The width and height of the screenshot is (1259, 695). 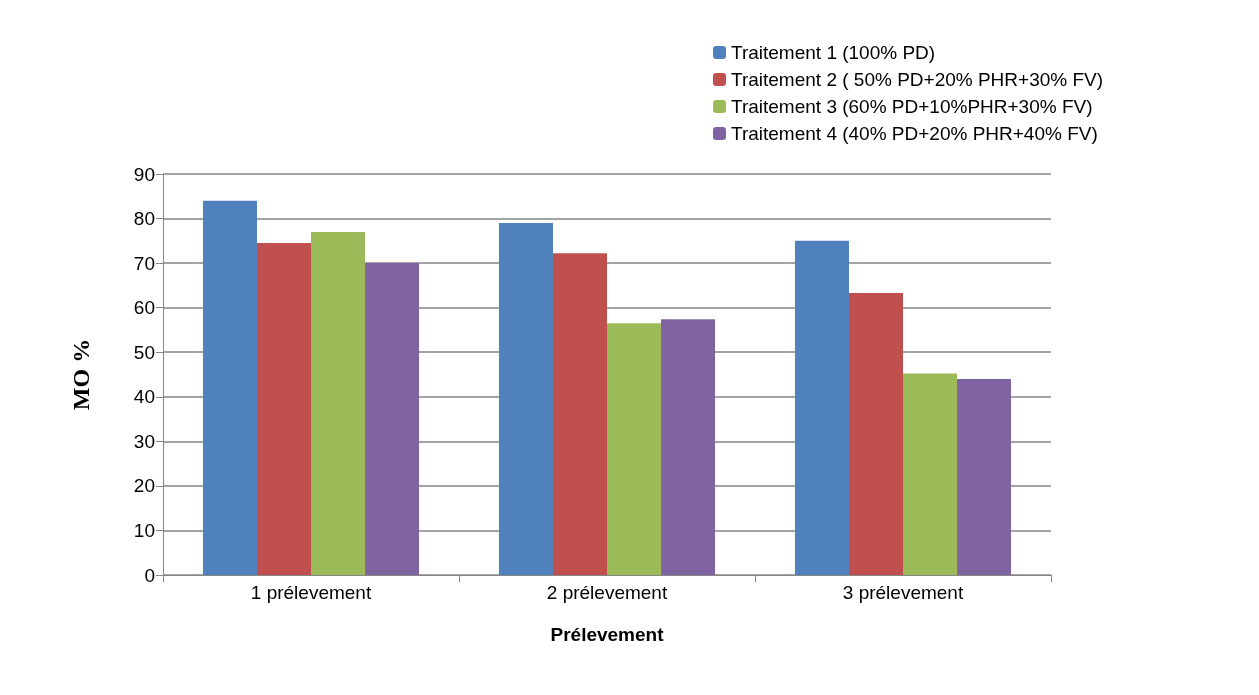 What do you see at coordinates (144, 530) in the screenshot?
I see `y-tick-label: 10` at bounding box center [144, 530].